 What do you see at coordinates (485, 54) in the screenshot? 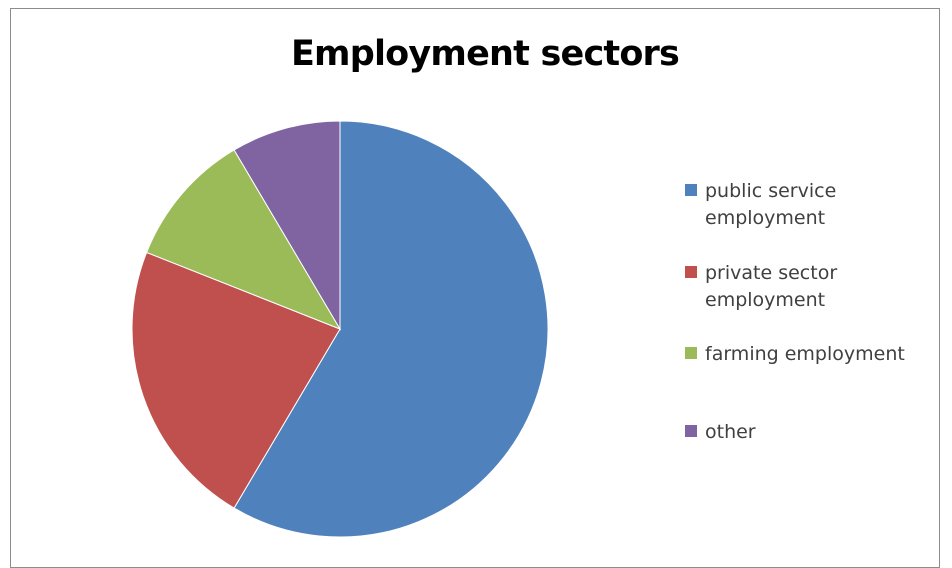
I see `chart-title: Employment sectors` at bounding box center [485, 54].